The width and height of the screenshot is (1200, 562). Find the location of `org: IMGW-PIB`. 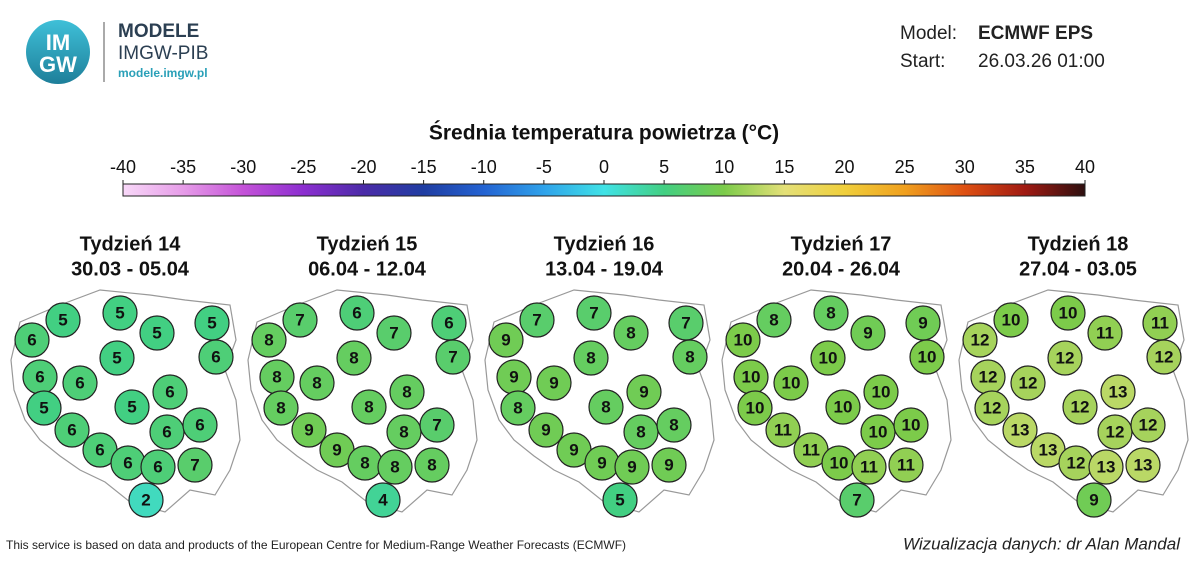

org: IMGW-PIB is located at coordinates (163, 53).